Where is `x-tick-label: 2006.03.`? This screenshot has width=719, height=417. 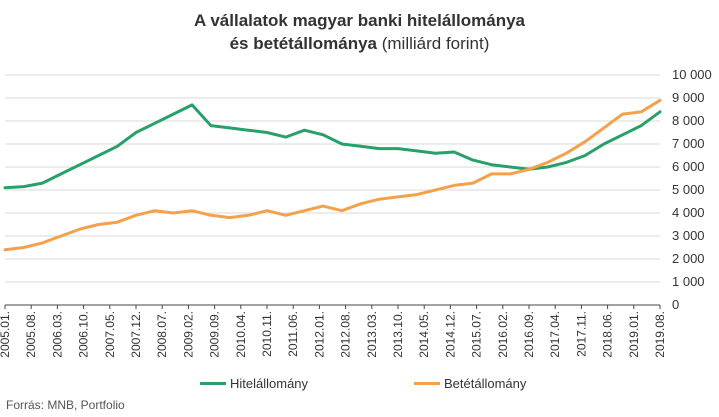
x-tick-label: 2006.03. is located at coordinates (57, 334).